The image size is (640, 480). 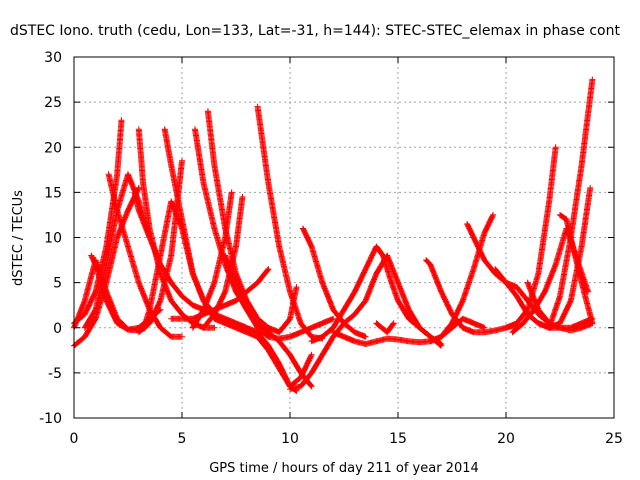 What do you see at coordinates (344, 468) in the screenshot?
I see `x-axis-label: GPS time / hours of day 211 of year 2014` at bounding box center [344, 468].